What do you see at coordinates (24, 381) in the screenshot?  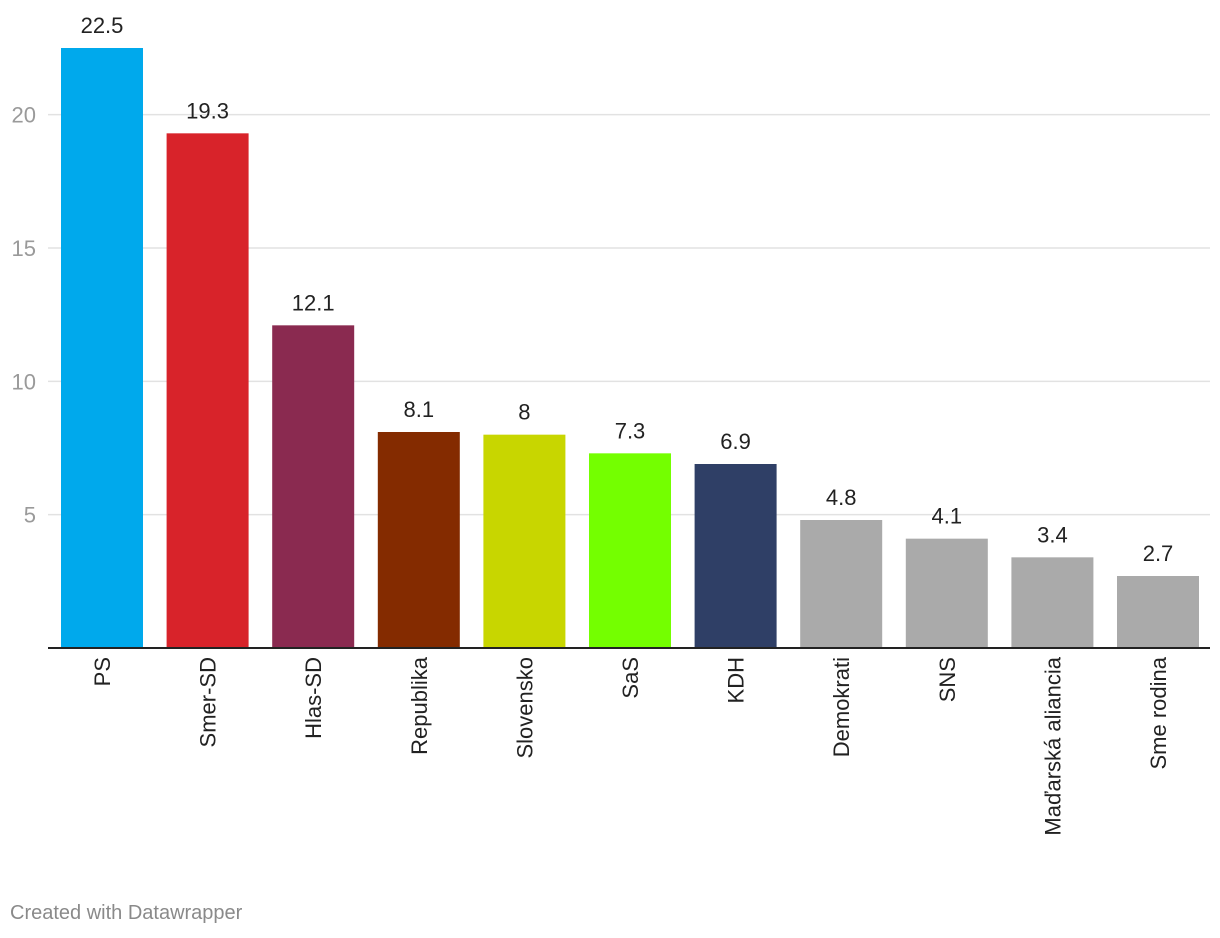 I see `y-tick-label: 10` at bounding box center [24, 381].